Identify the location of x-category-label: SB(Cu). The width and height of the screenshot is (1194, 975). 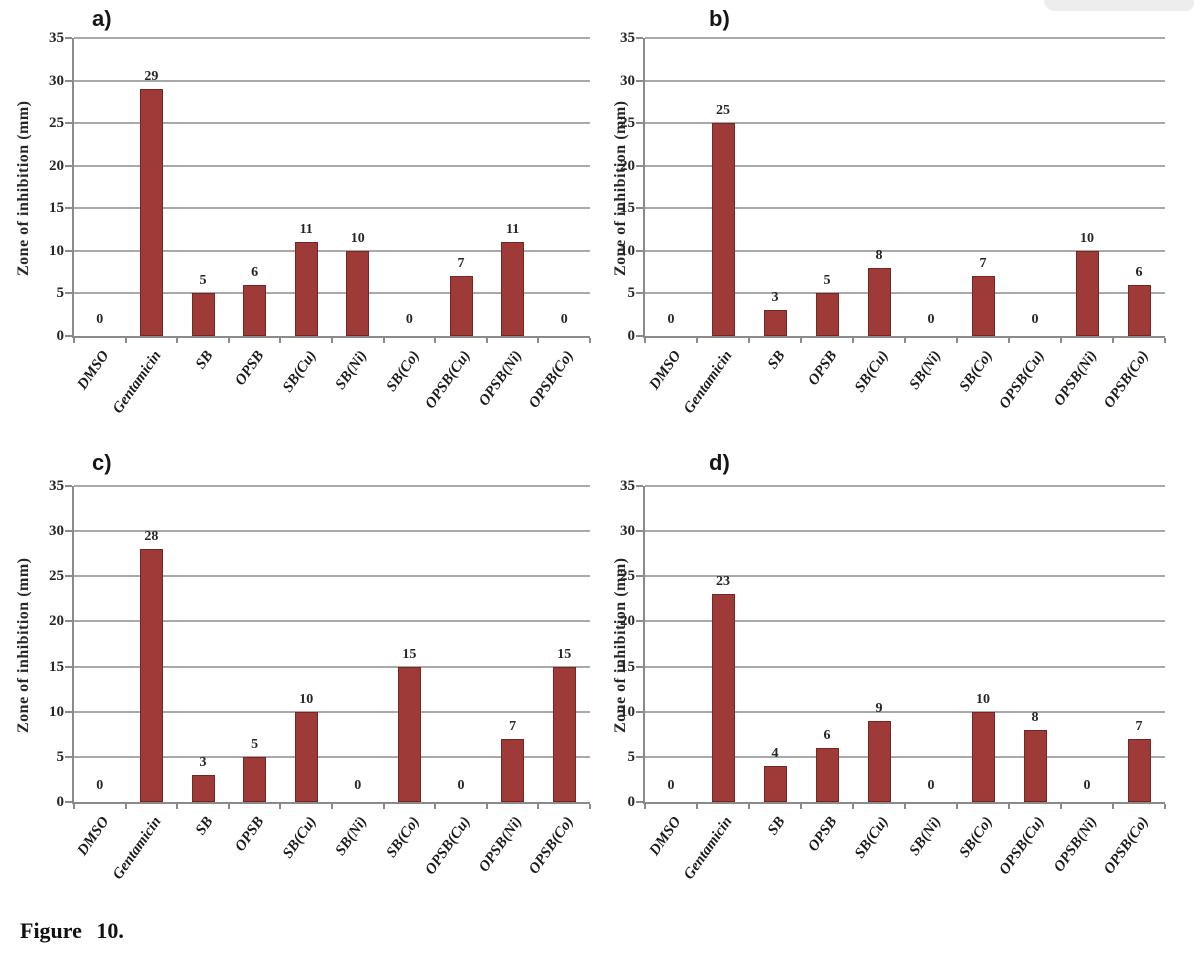
(872, 372).